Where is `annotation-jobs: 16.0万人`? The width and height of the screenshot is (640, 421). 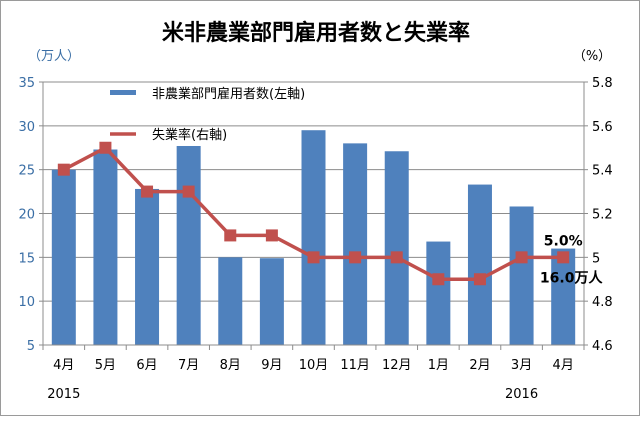 annotation-jobs: 16.0万人 is located at coordinates (572, 278).